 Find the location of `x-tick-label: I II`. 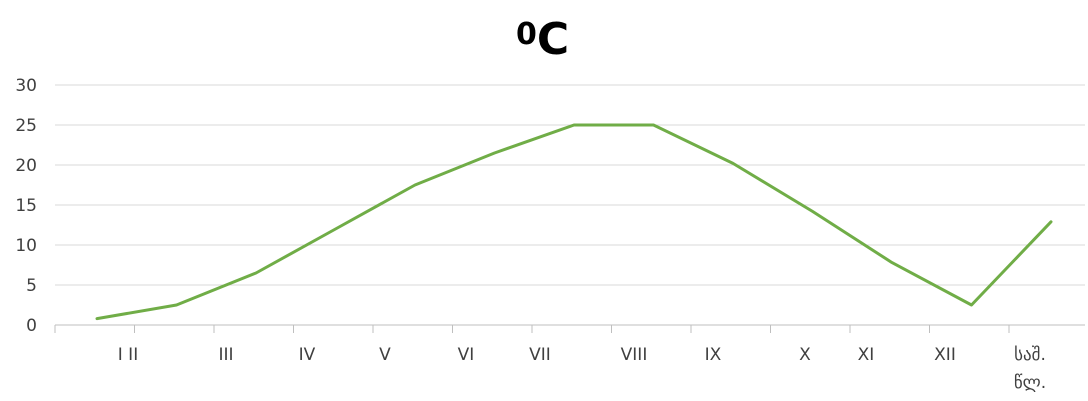

x-tick-label: I II is located at coordinates (128, 355).